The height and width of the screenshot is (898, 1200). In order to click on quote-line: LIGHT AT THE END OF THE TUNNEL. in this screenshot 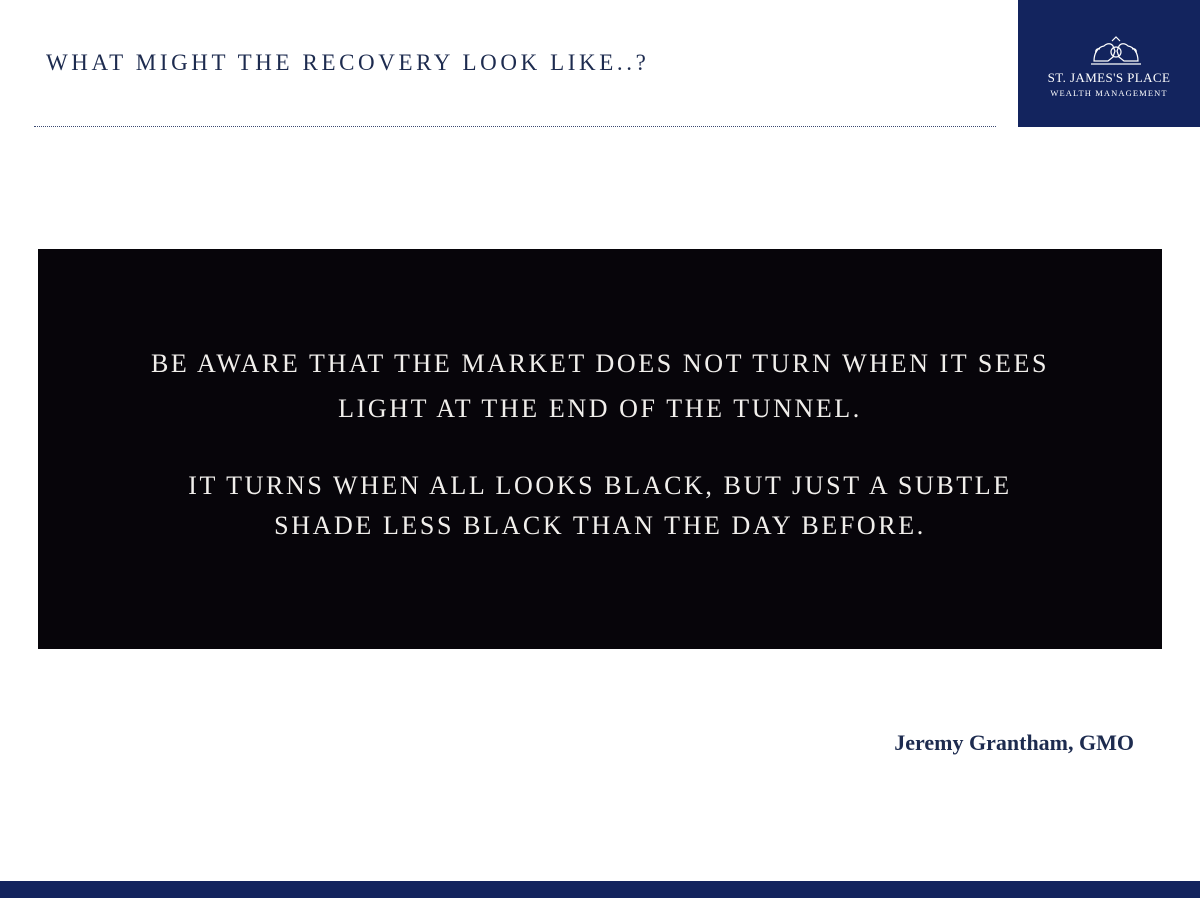, I will do `click(600, 408)`.